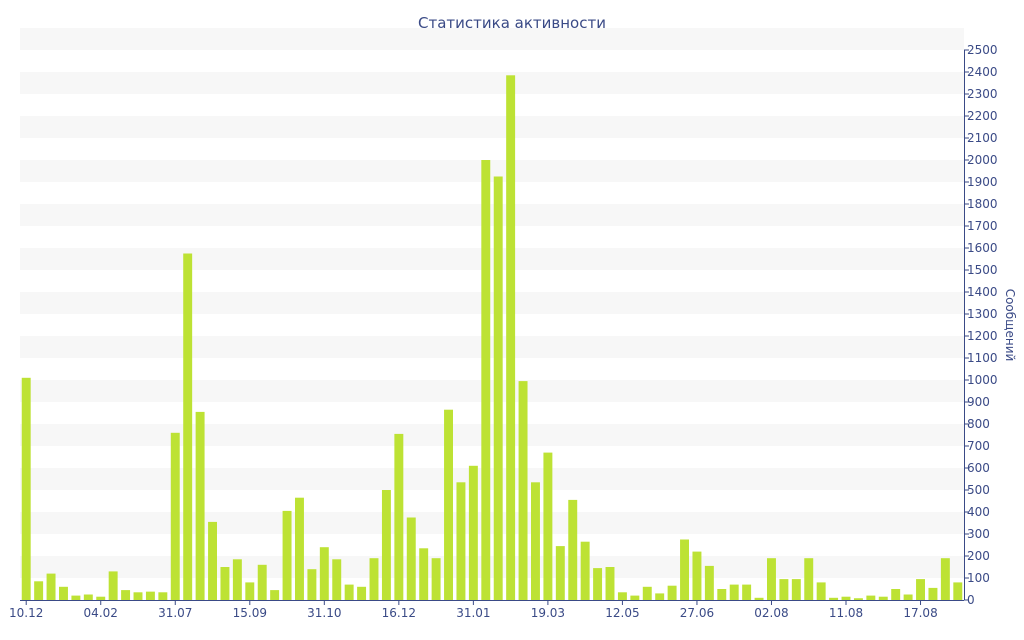 This screenshot has width=1024, height=640. What do you see at coordinates (982, 50) in the screenshot?
I see `y-tick-label: 2500` at bounding box center [982, 50].